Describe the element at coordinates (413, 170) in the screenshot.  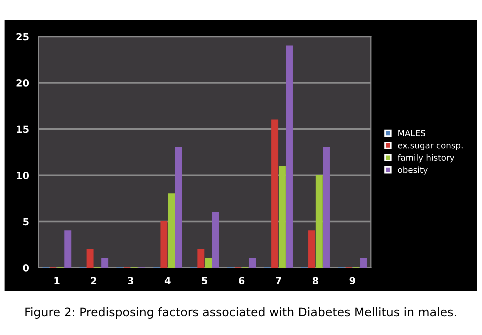
I see `legend-label: obesity` at that location.